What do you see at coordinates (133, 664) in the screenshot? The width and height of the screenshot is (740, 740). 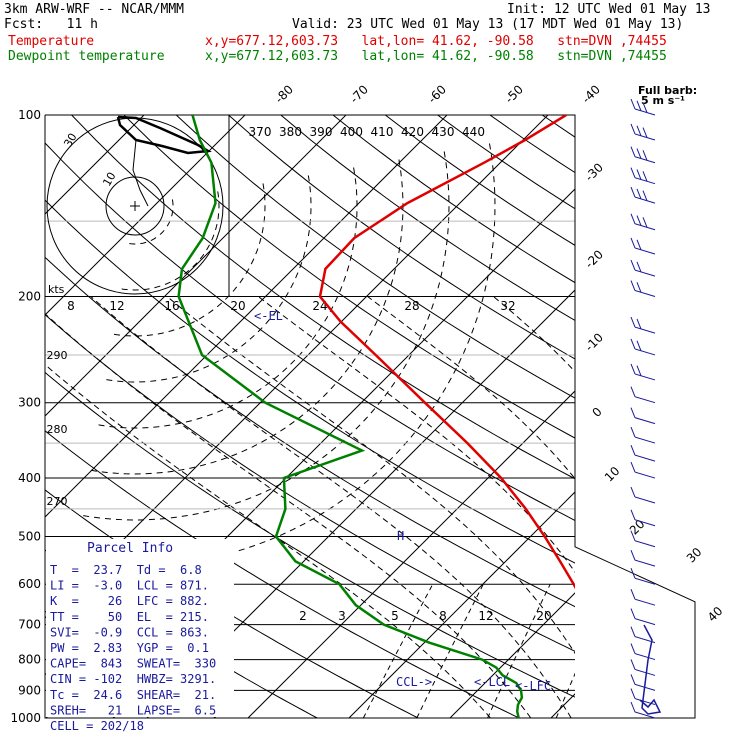 I see `parcel-info-row: CAPE= 843 SWEAT= 330` at bounding box center [133, 664].